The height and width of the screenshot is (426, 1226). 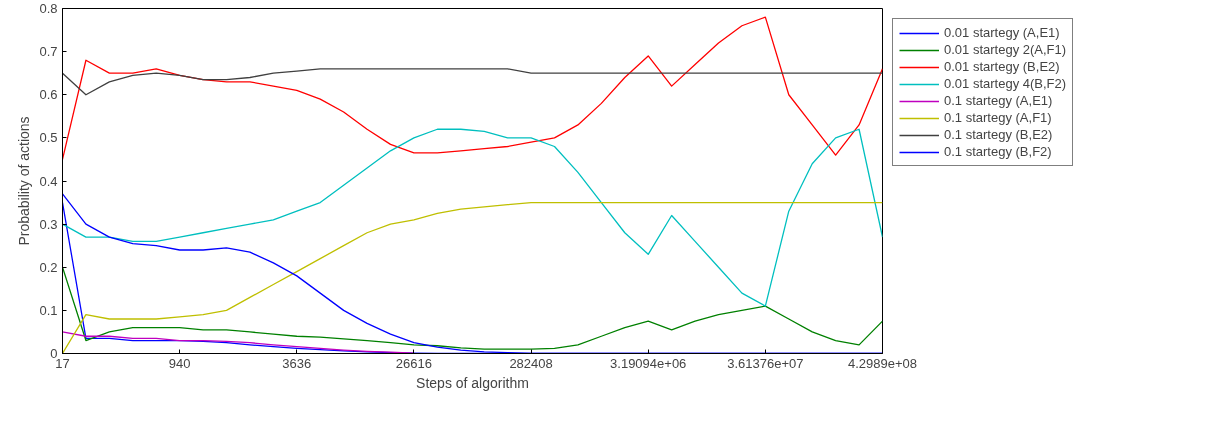 I want to click on y-tick-label: 0.7, so click(x=48, y=52).